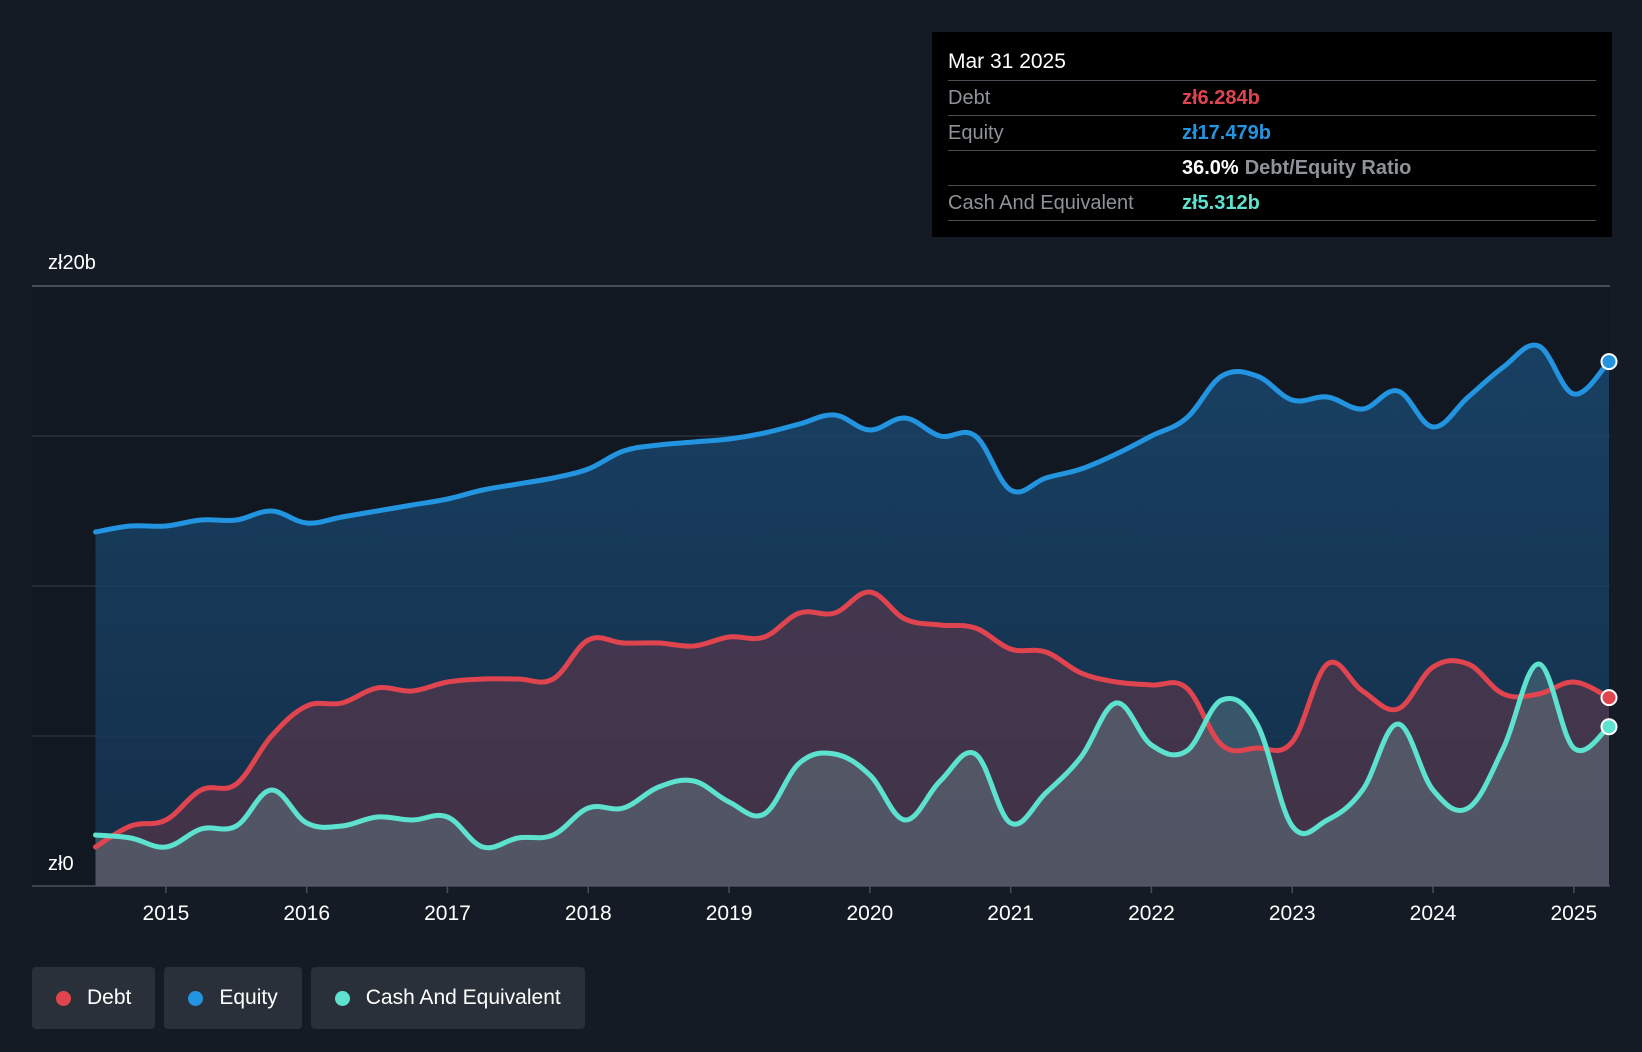 This screenshot has height=1052, width=1642. I want to click on legend-item-debt: Debt, so click(94, 998).